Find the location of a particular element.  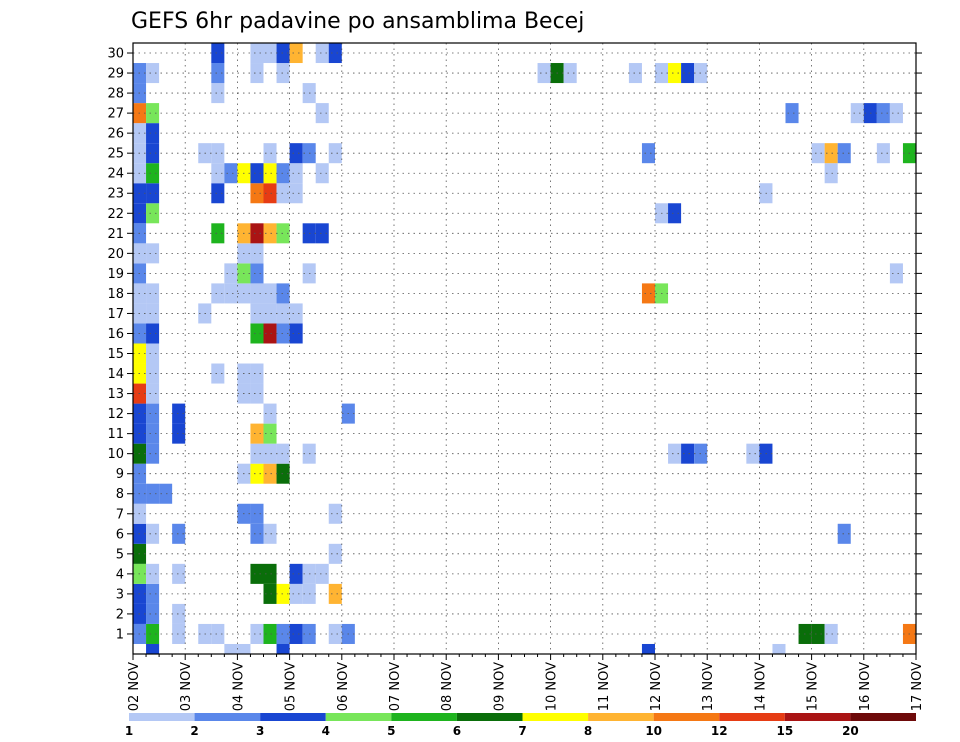

y-tick-label: 8 is located at coordinates (120, 494).